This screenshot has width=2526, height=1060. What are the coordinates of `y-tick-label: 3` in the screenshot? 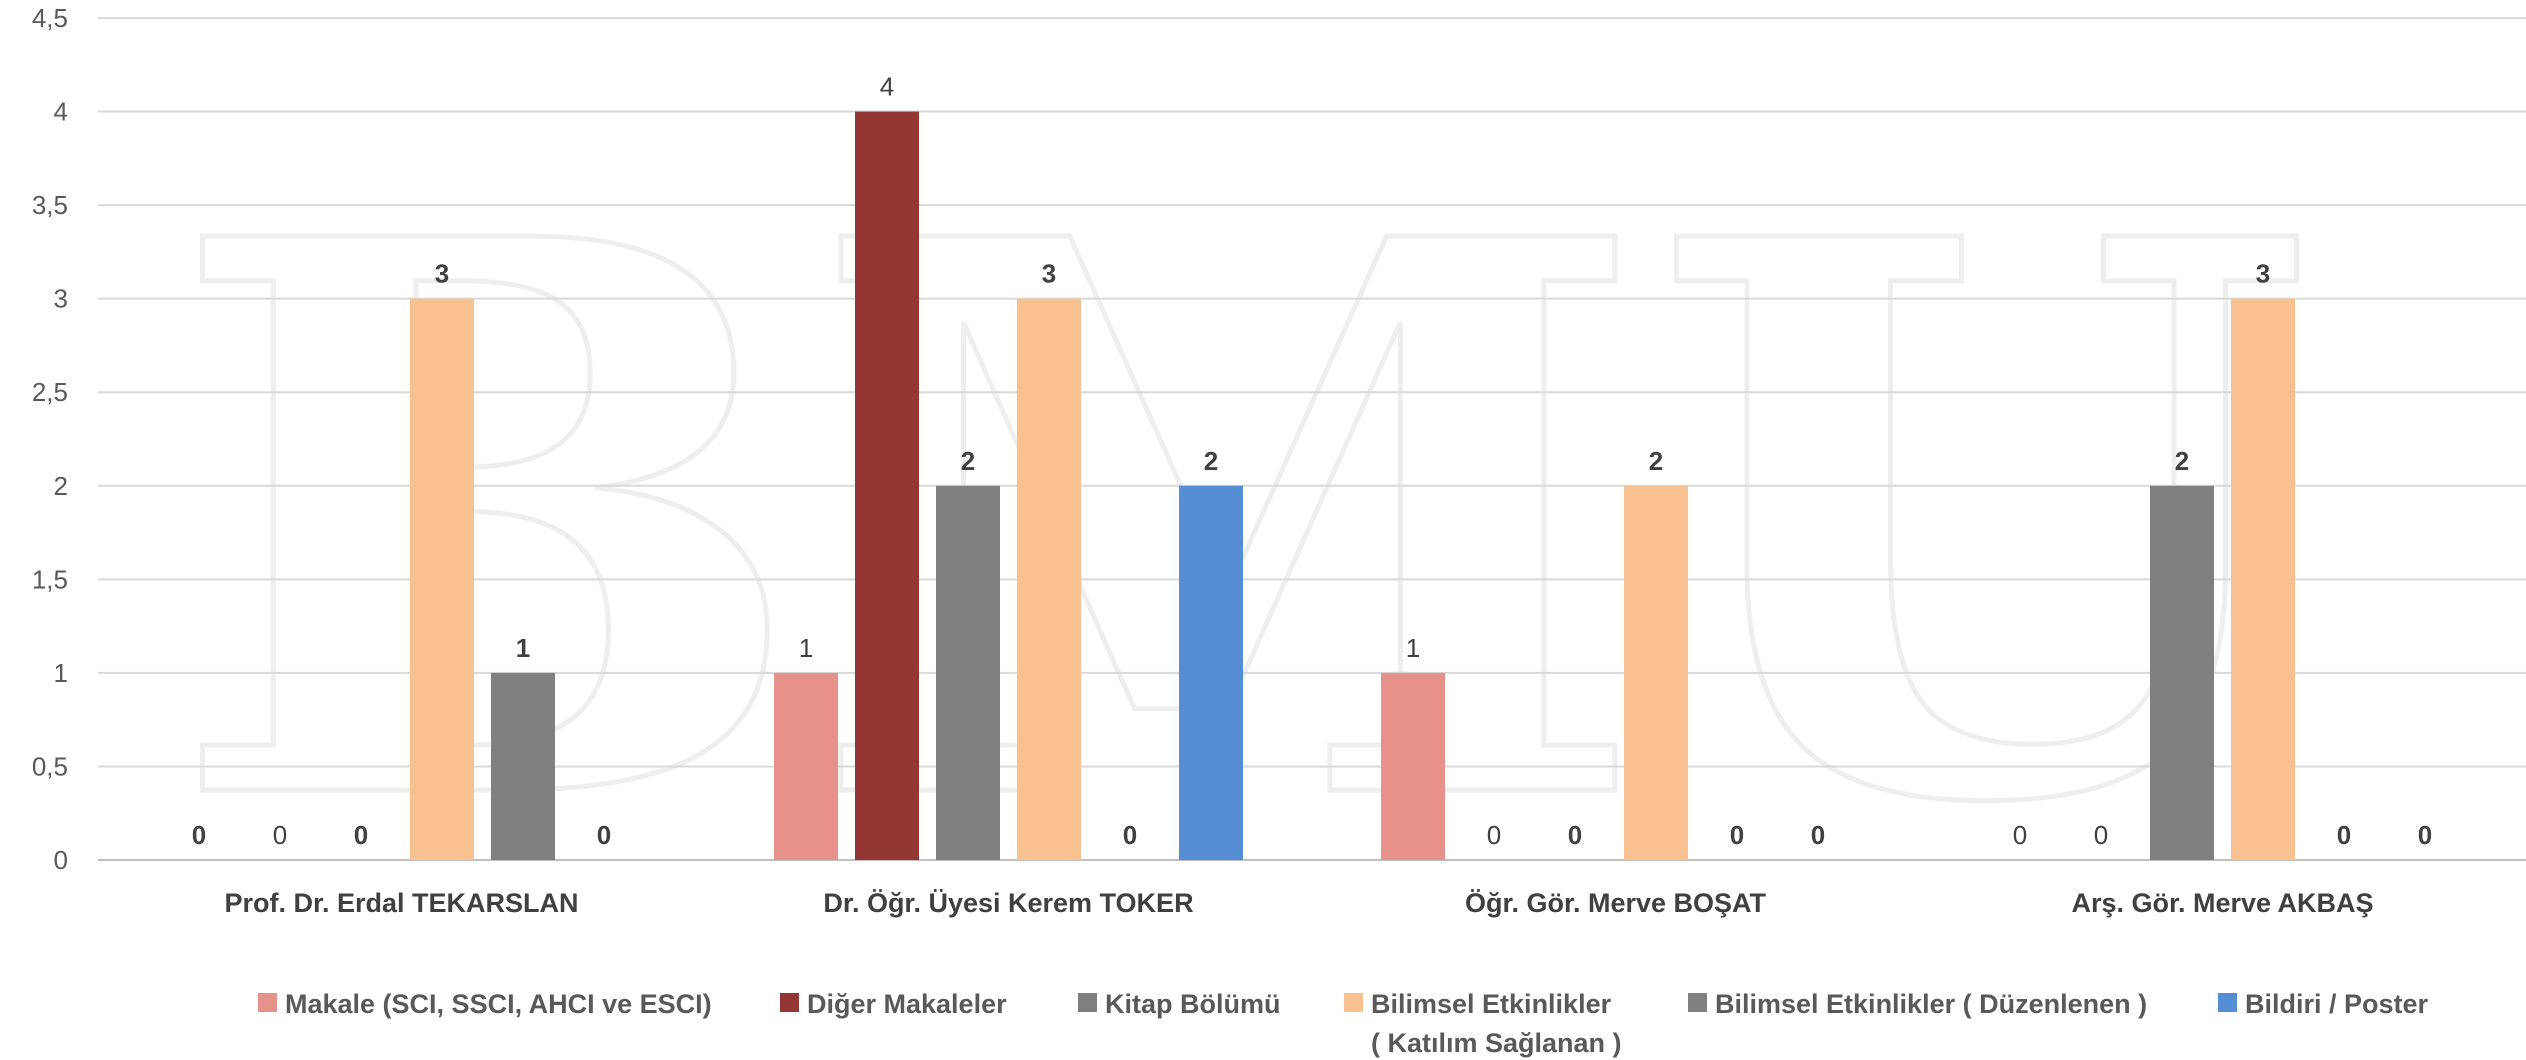 It's located at (61, 299).